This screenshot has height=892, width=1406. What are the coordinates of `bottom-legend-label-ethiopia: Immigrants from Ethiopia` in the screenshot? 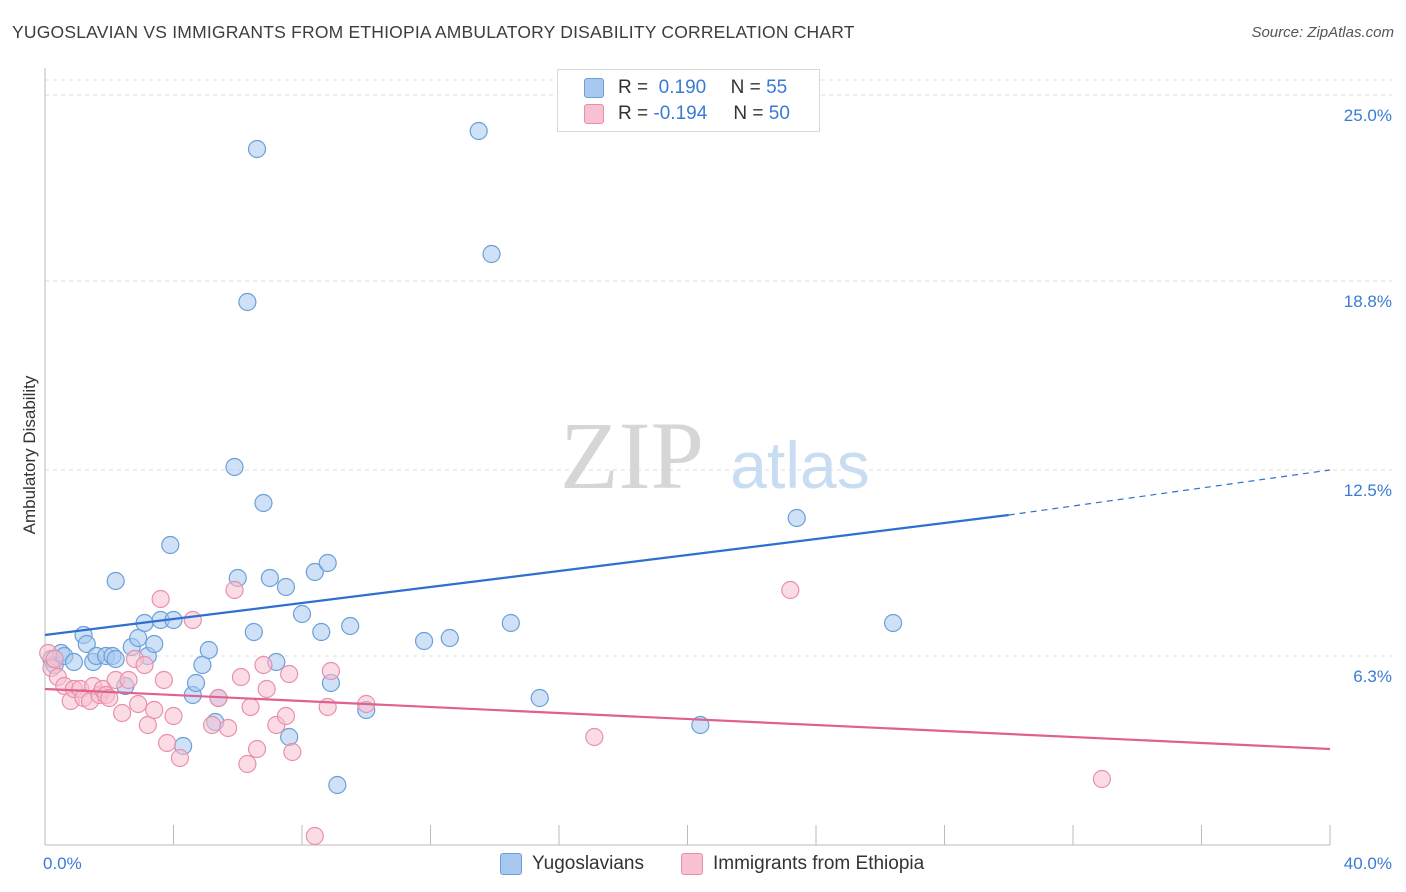 It's located at (819, 863).